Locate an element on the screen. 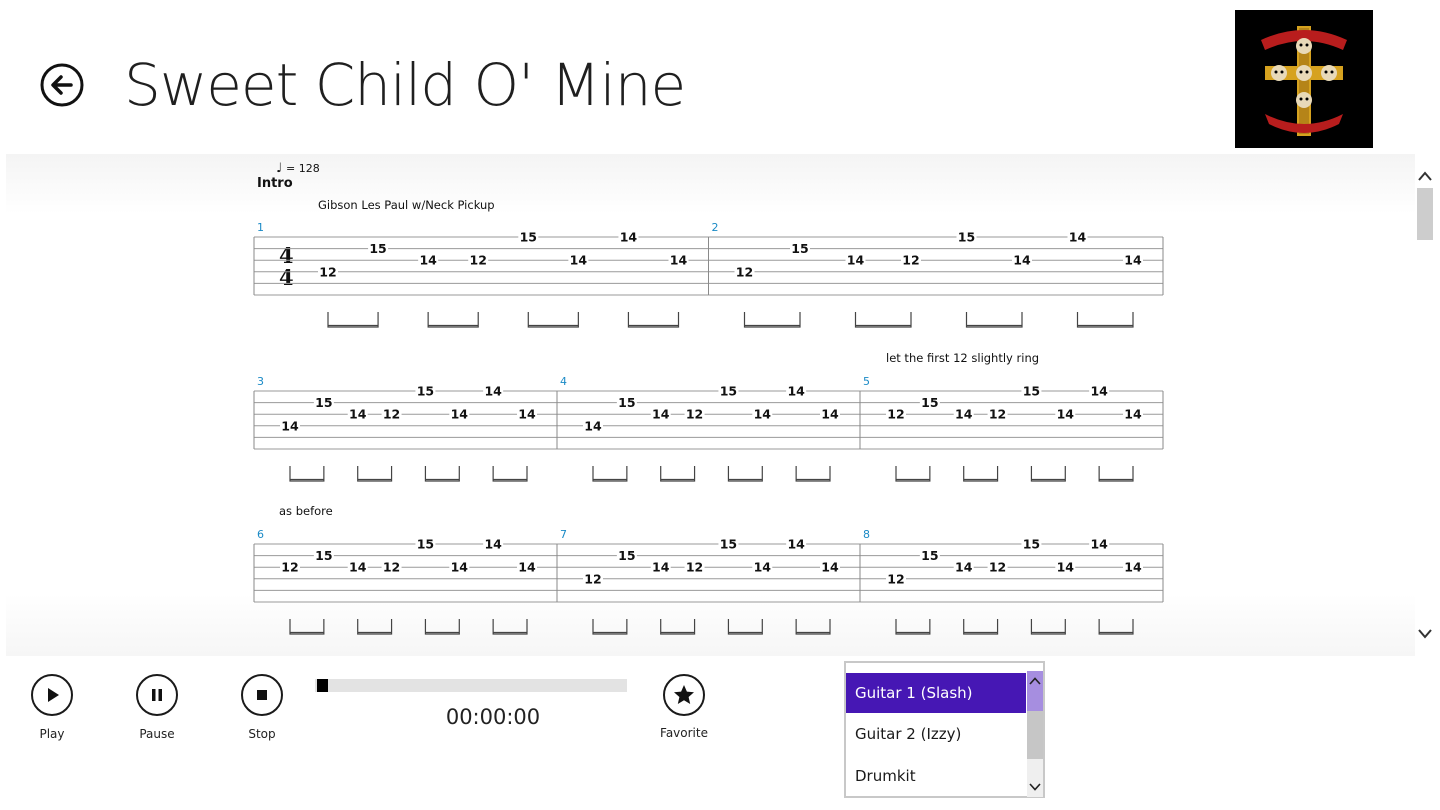 The image size is (1440, 810). track-list-scroll-thumb is located at coordinates (1035, 735).